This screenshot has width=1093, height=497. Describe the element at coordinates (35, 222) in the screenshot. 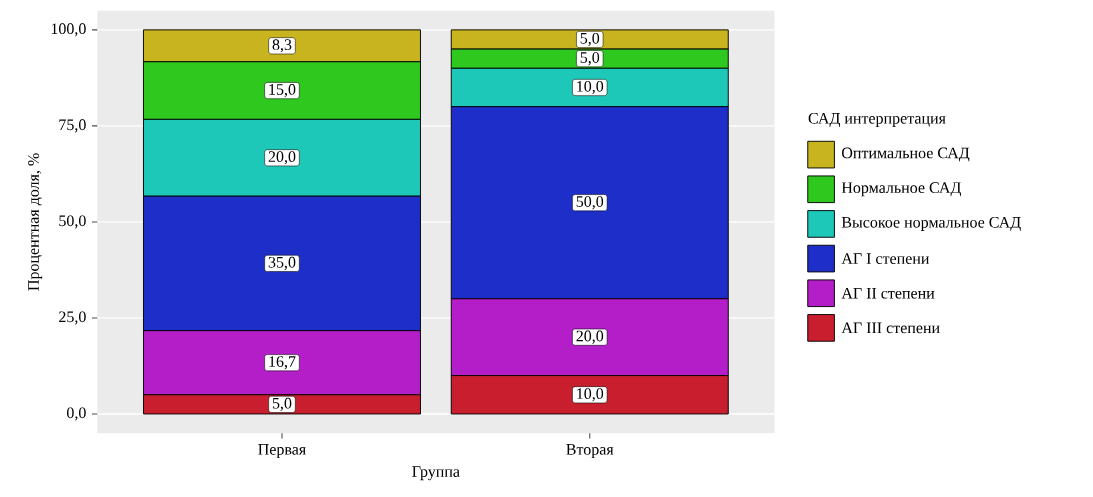

I see `y-axis-title: Процентная доля, %` at that location.